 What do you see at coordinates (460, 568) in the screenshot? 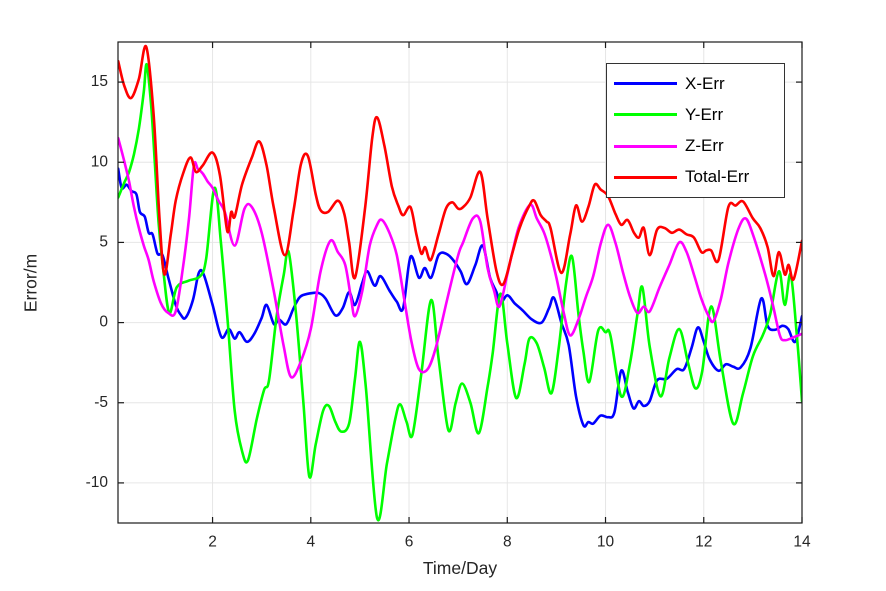
I see `x-axis-label: Time/Day` at bounding box center [460, 568].